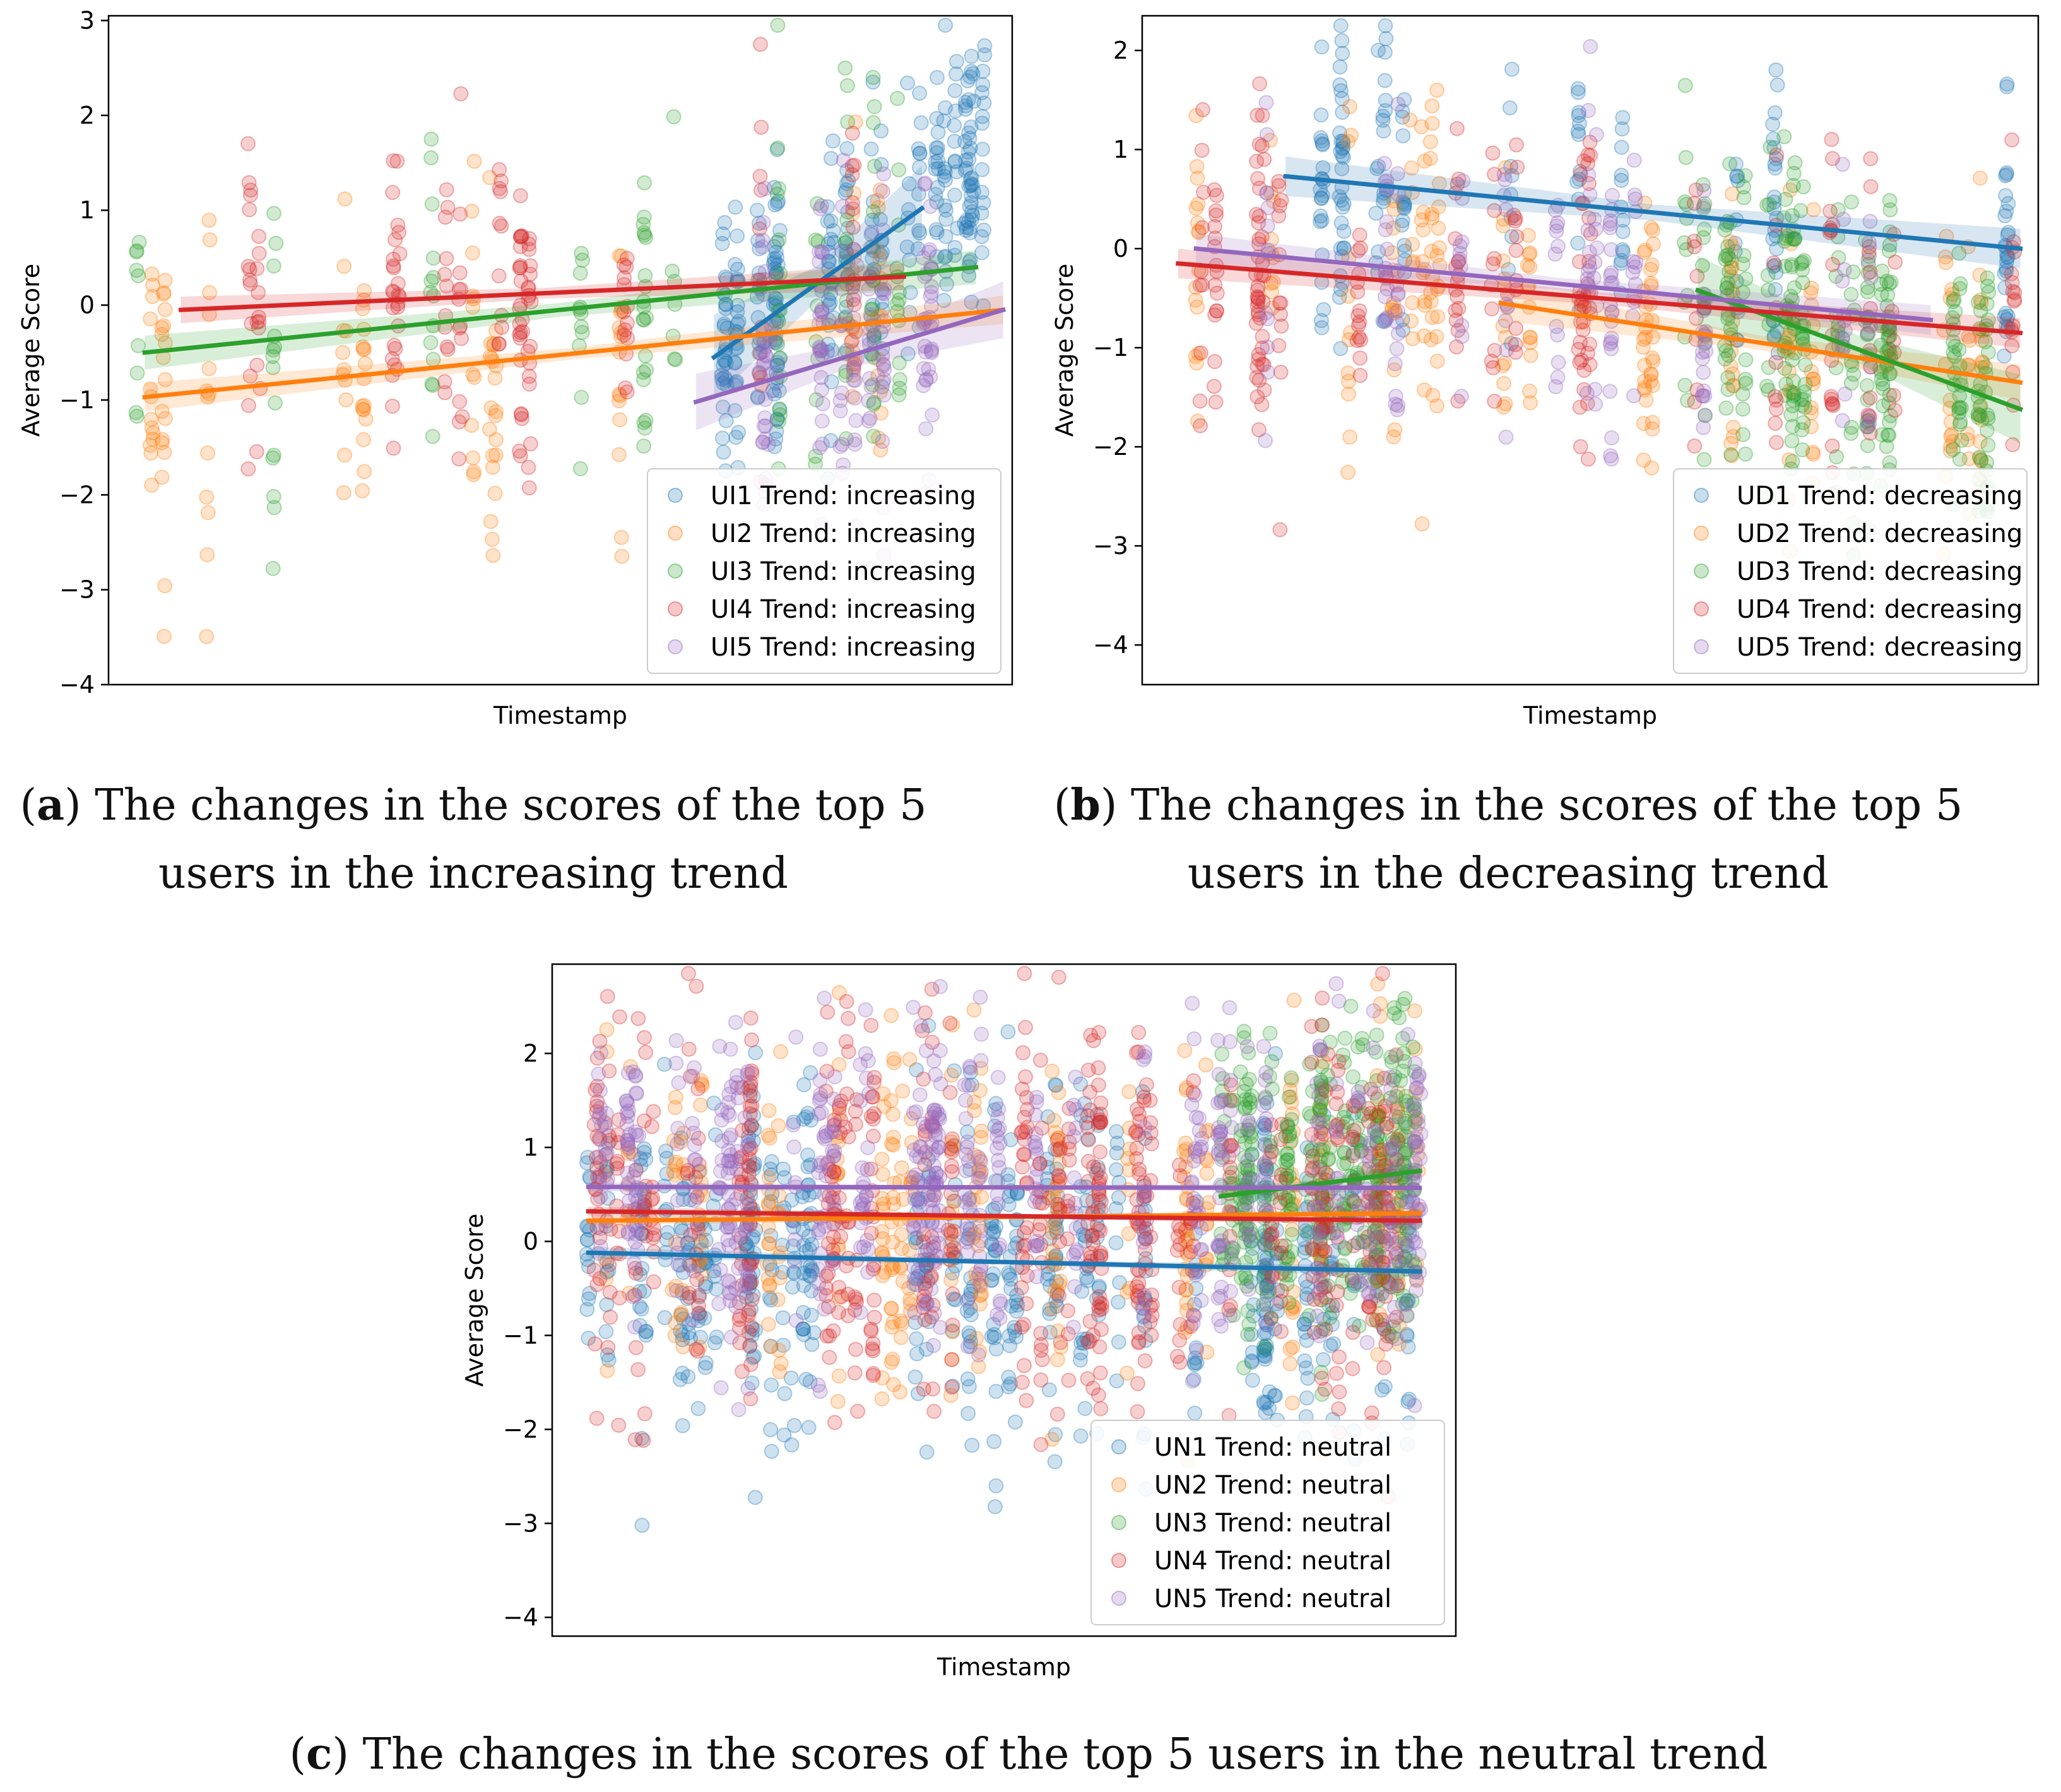 The image size is (2061, 1792). What do you see at coordinates (1880, 610) in the screenshot?
I see `legend-label: UD4 Trend: decreasing` at bounding box center [1880, 610].